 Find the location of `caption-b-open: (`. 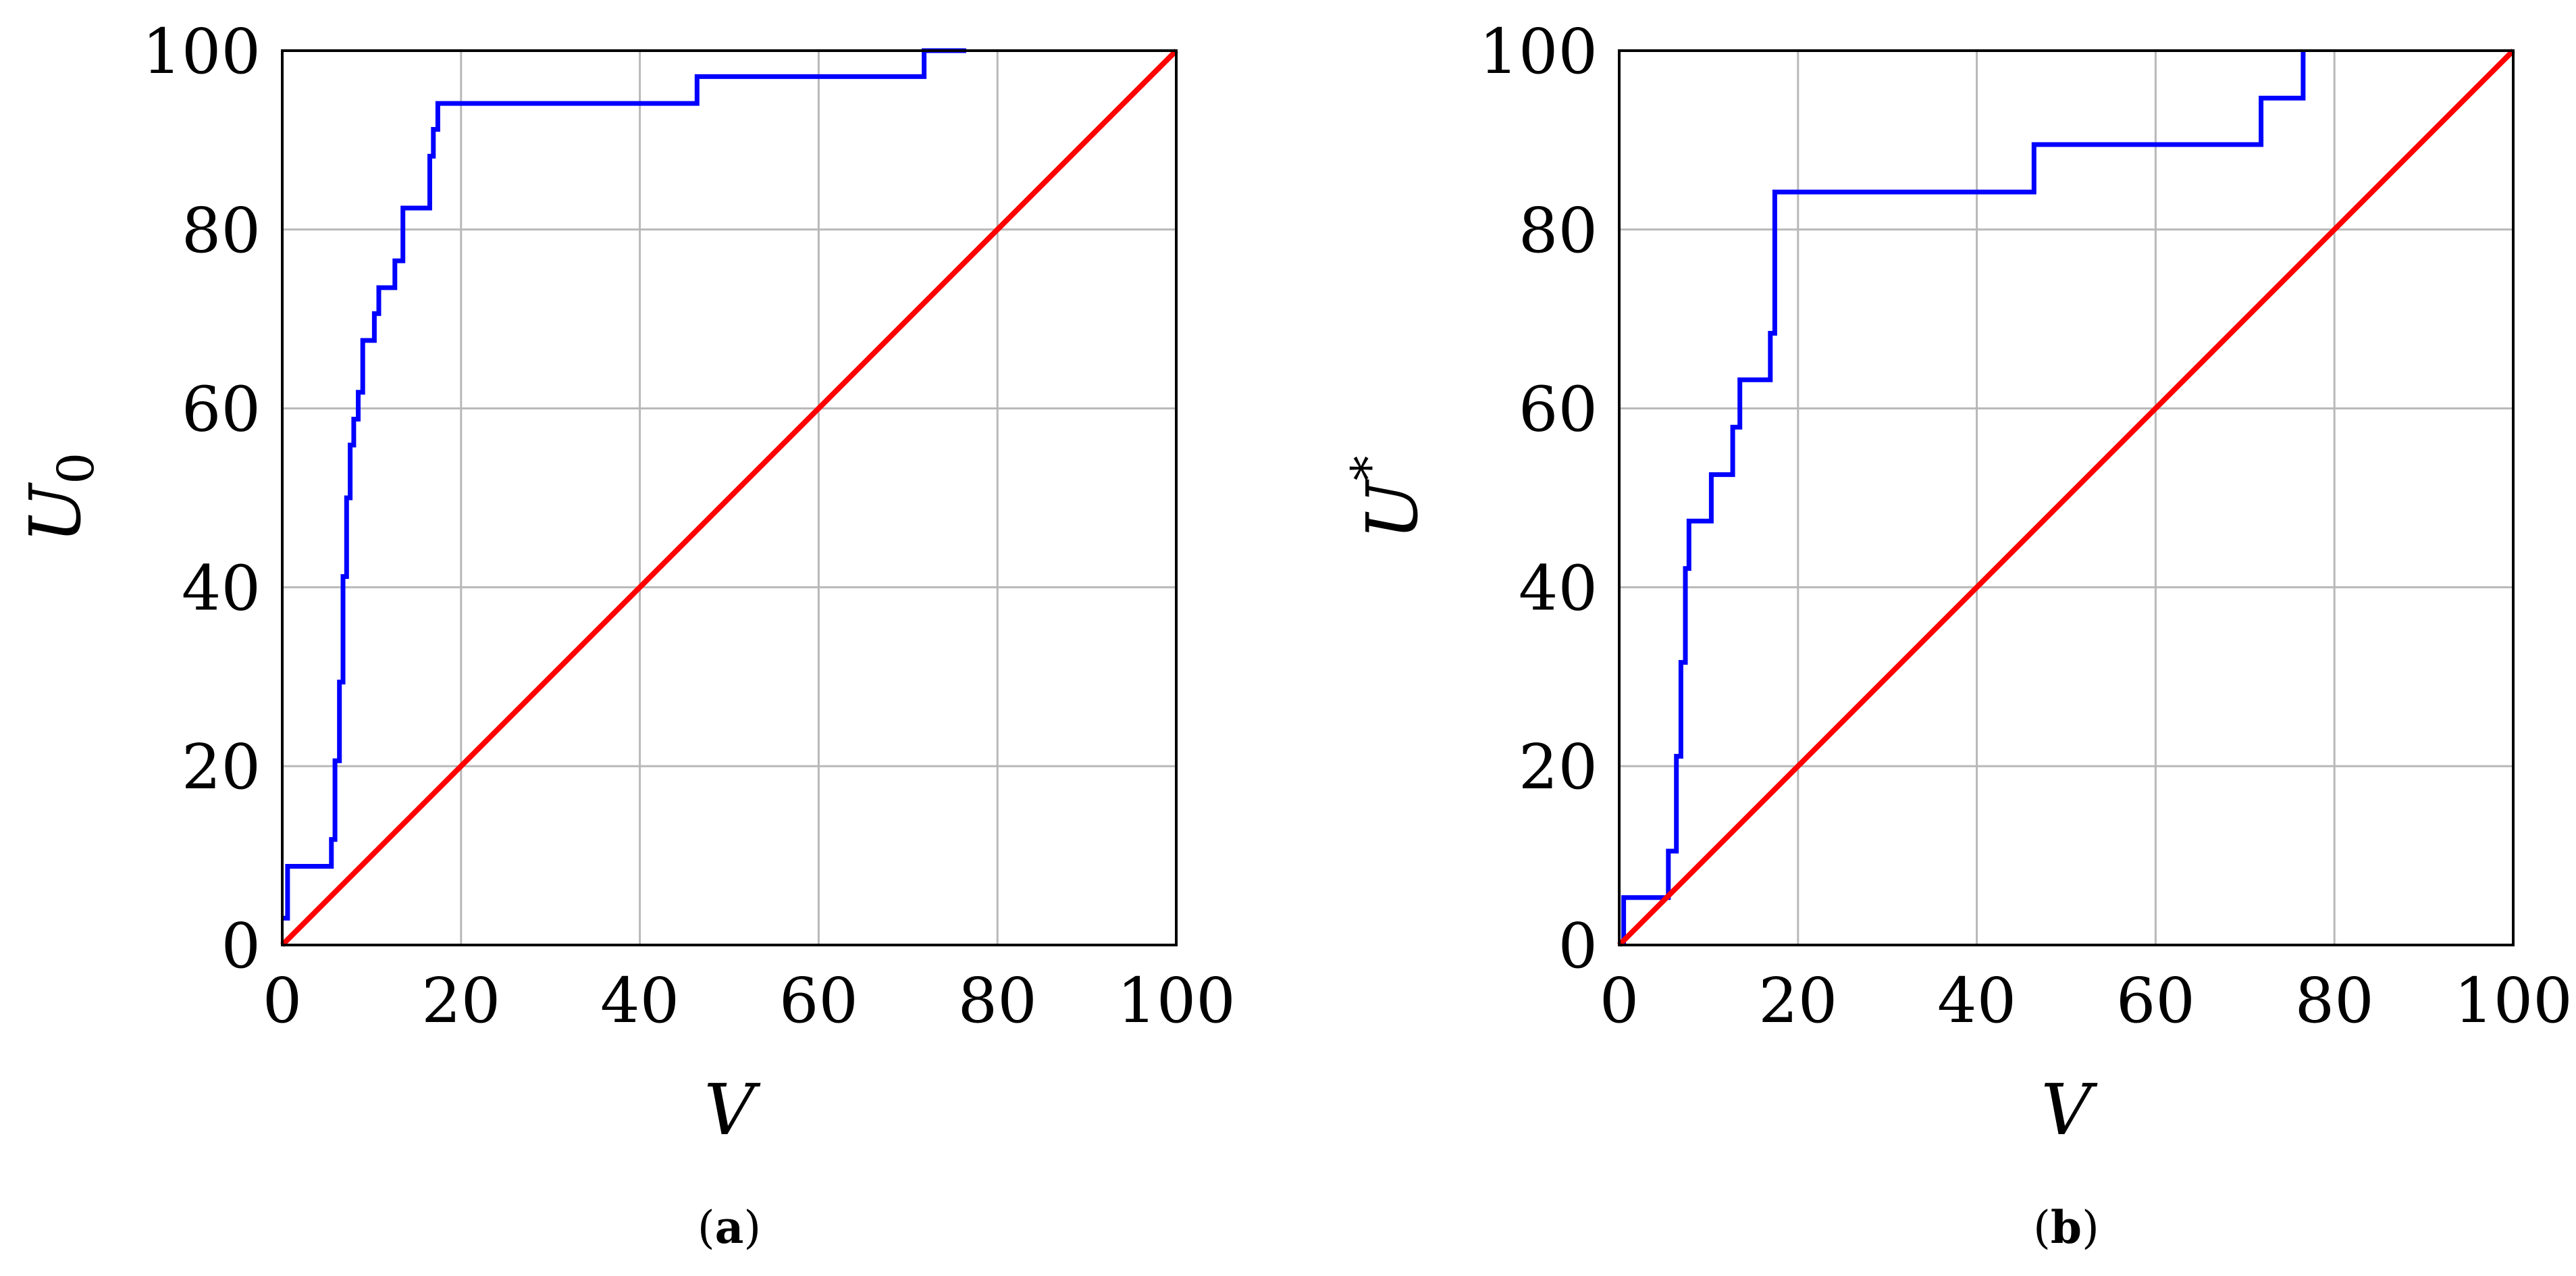

caption-b-open: ( is located at coordinates (2042, 1228).